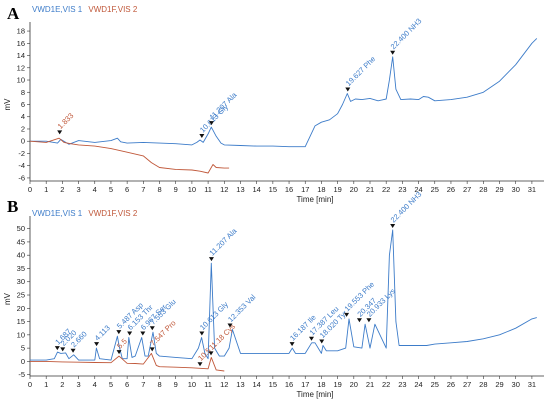 The image size is (550, 402). I want to click on y-tick-label: 30, so click(21, 281).